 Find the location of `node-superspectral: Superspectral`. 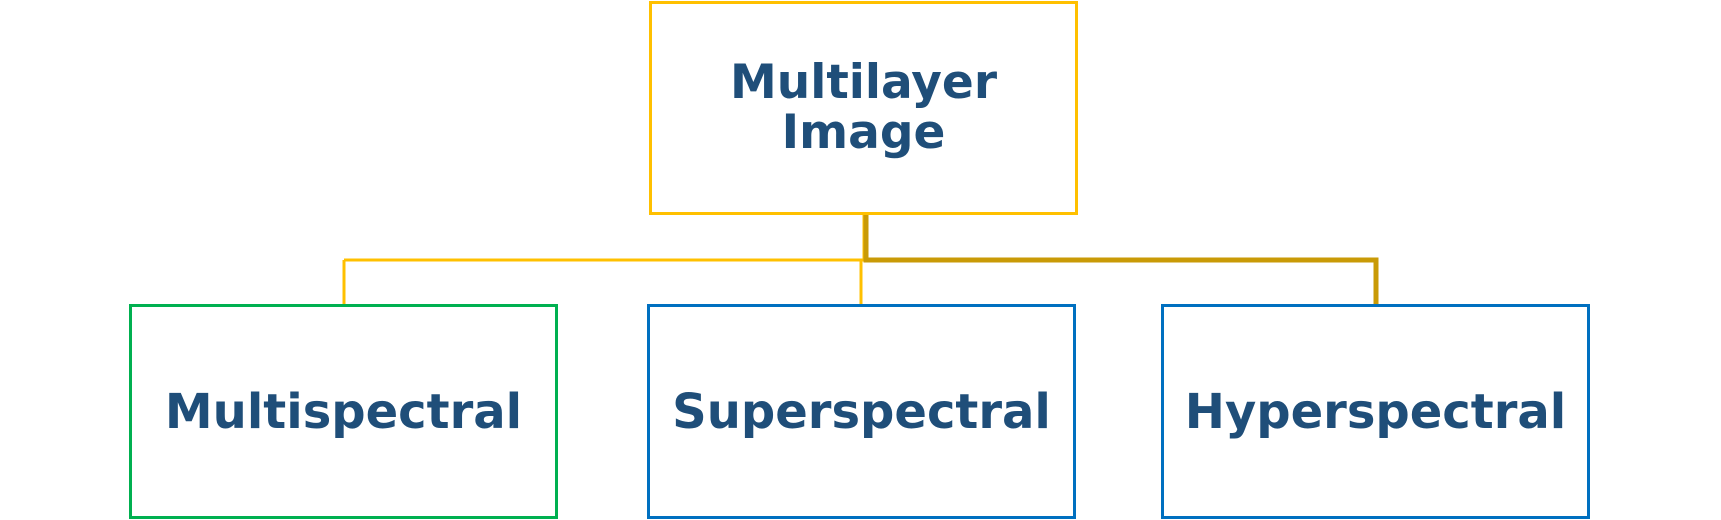

node-superspectral: Superspectral is located at coordinates (861, 411).